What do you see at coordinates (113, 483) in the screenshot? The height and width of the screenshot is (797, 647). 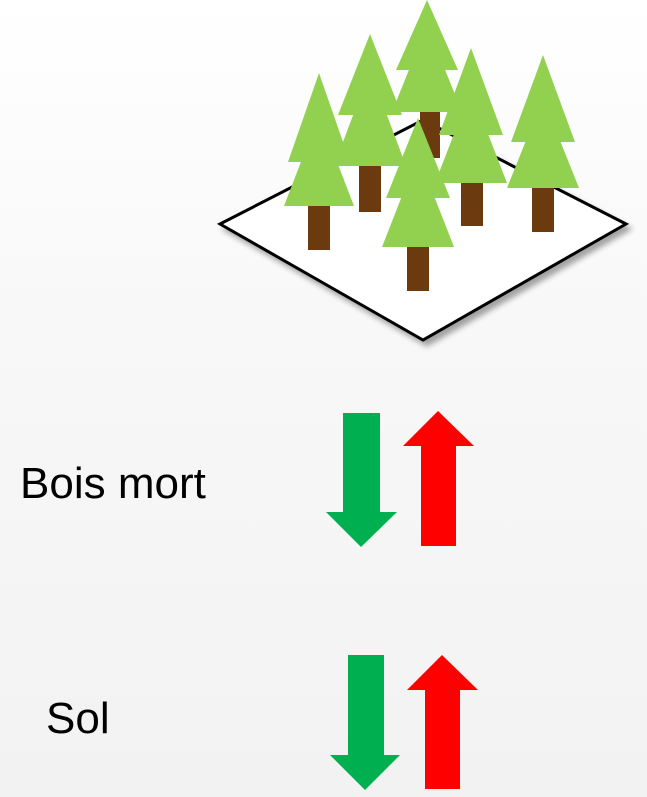 I see `dead-wood-label: Bois mort` at bounding box center [113, 483].